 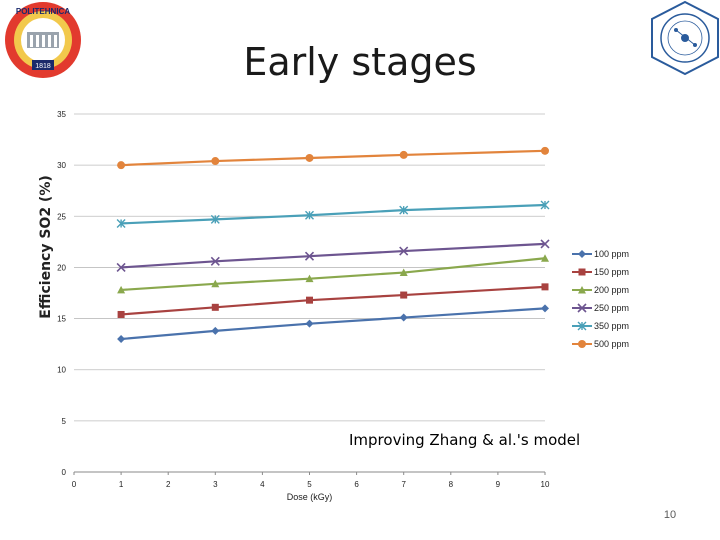 What do you see at coordinates (611, 290) in the screenshot?
I see `legend-label: 200 ppm` at bounding box center [611, 290].